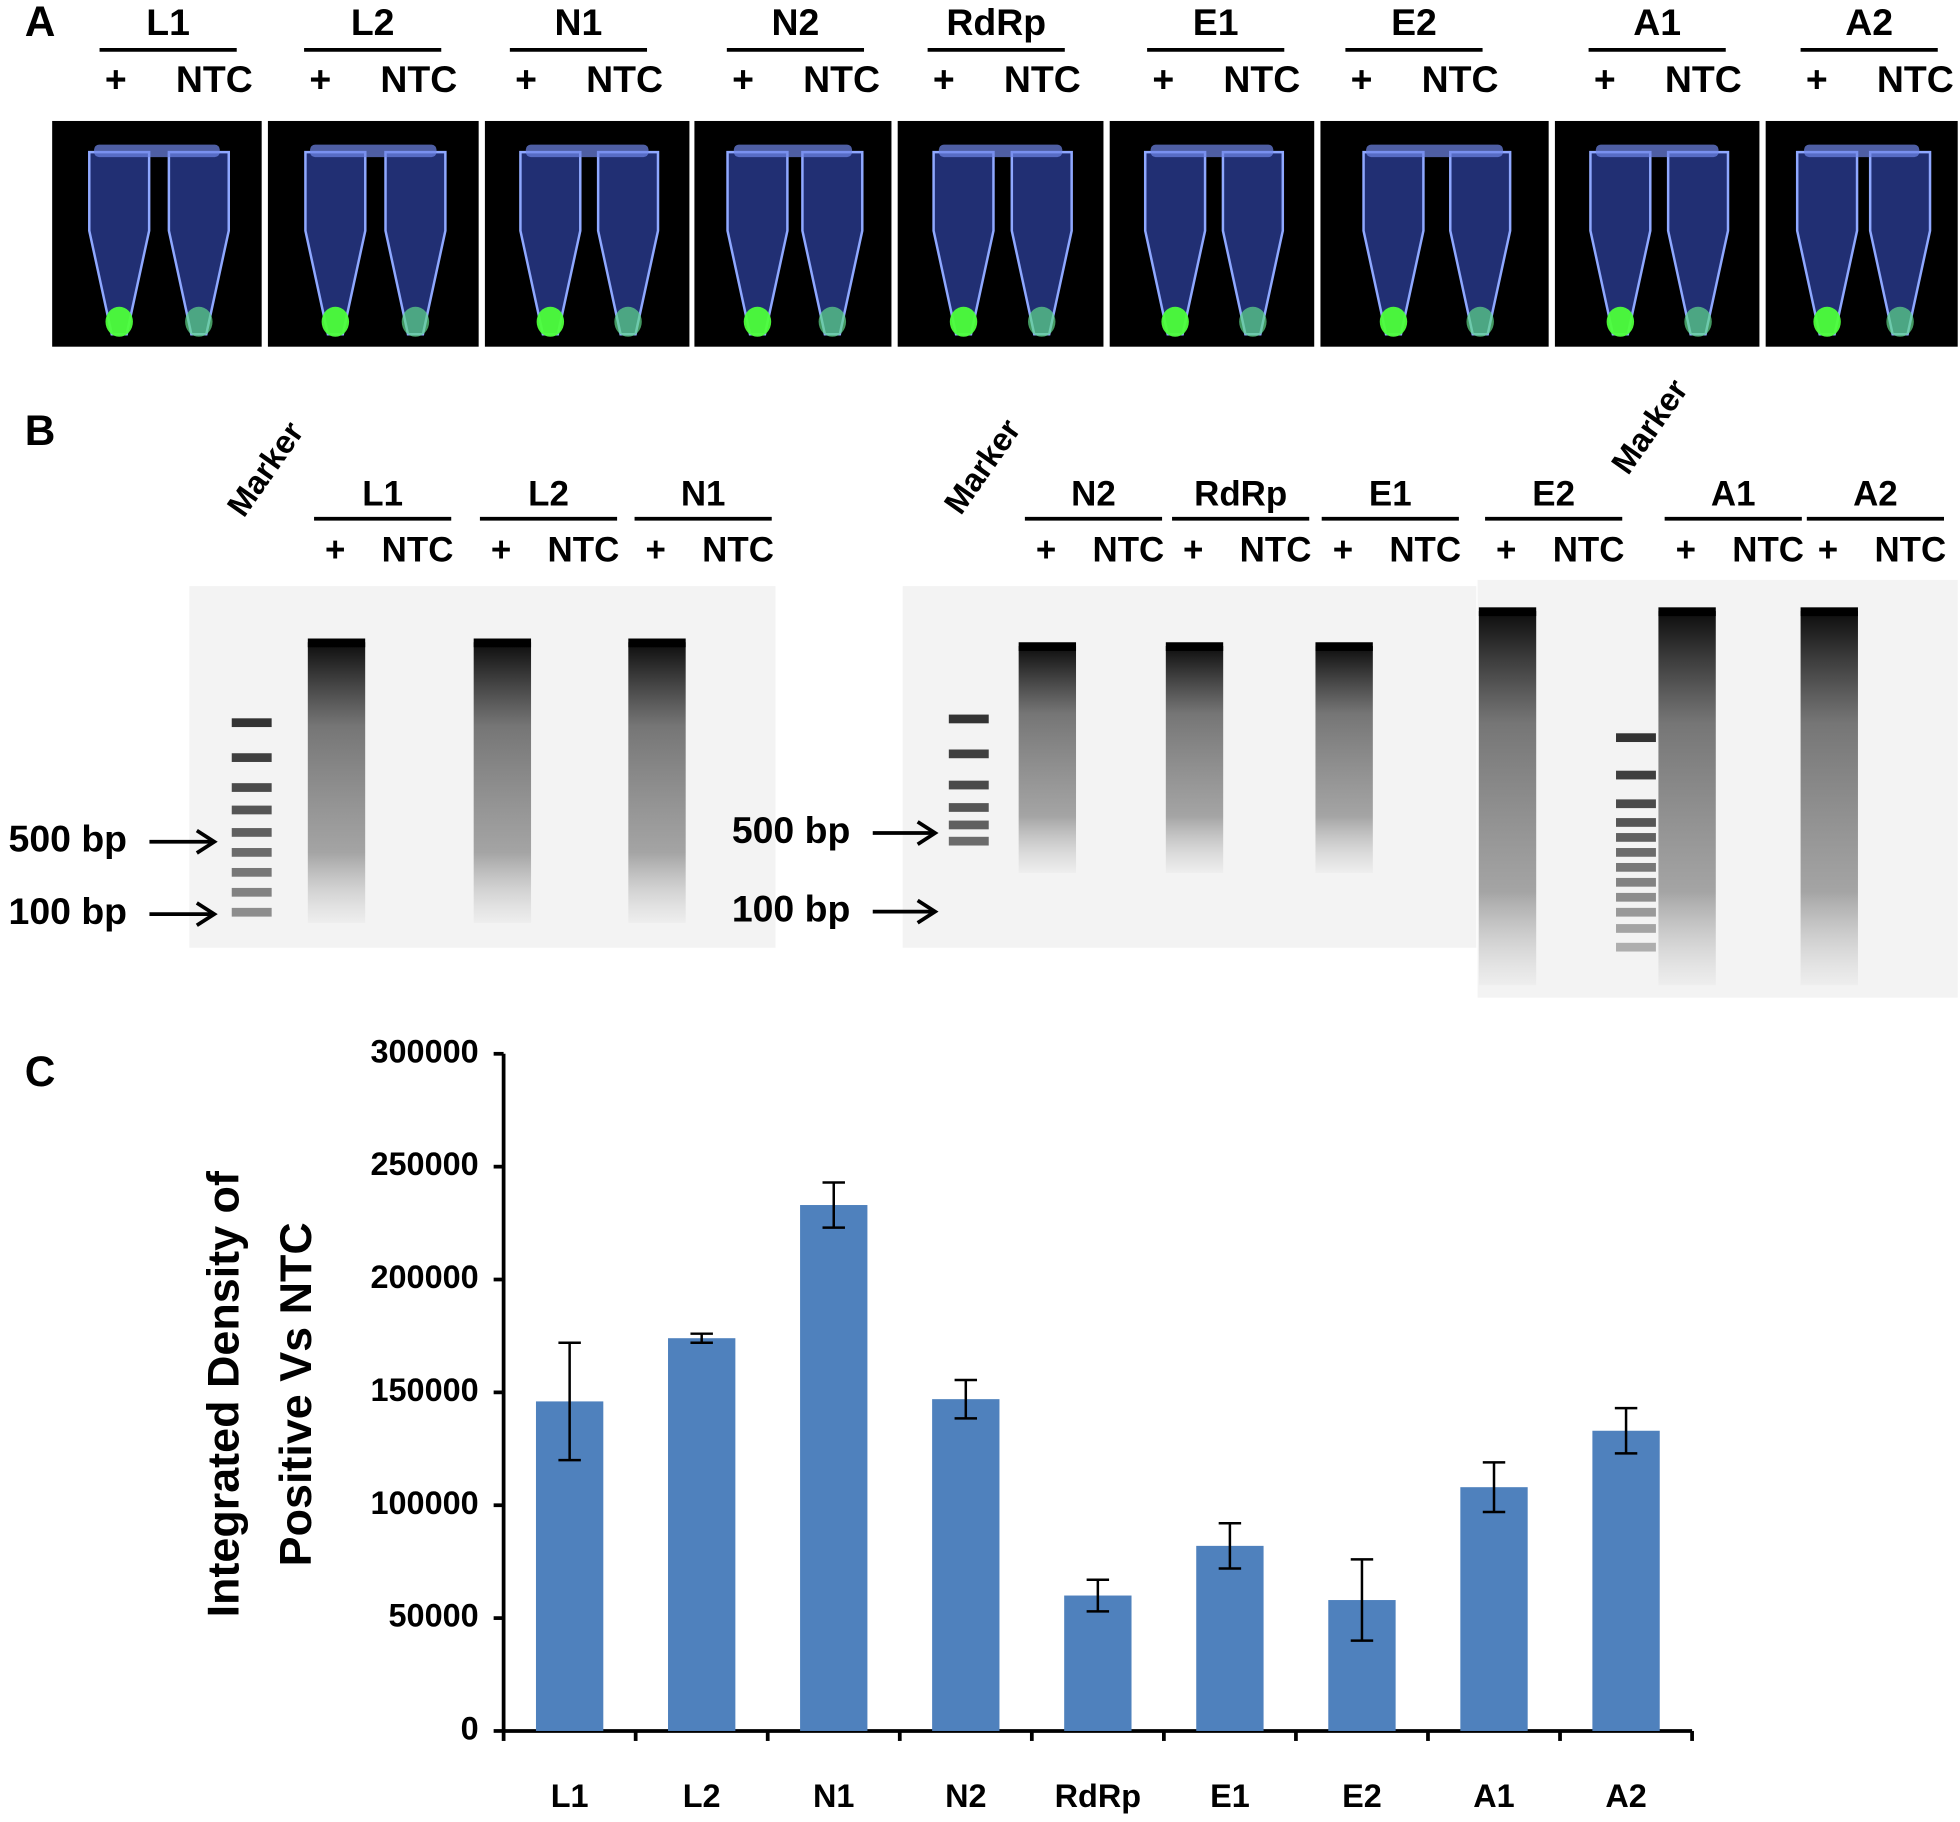  Describe the element at coordinates (1625, 1796) in the screenshot. I see `x-tick-label: A2` at that location.